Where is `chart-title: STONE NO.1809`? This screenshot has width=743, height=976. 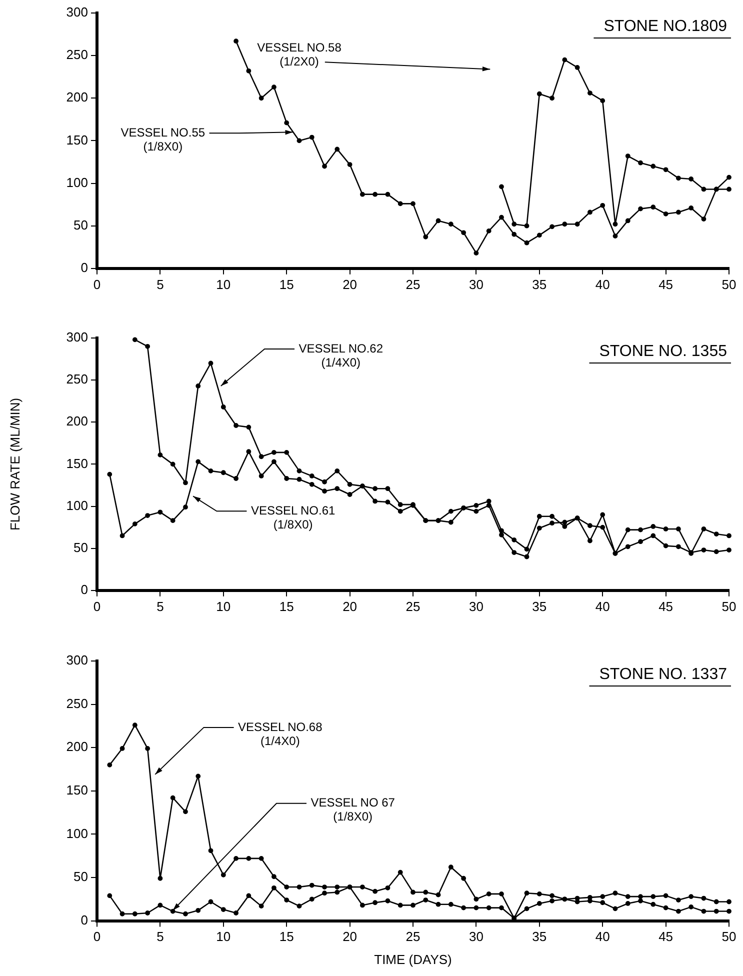 chart-title: STONE NO.1809 is located at coordinates (666, 26).